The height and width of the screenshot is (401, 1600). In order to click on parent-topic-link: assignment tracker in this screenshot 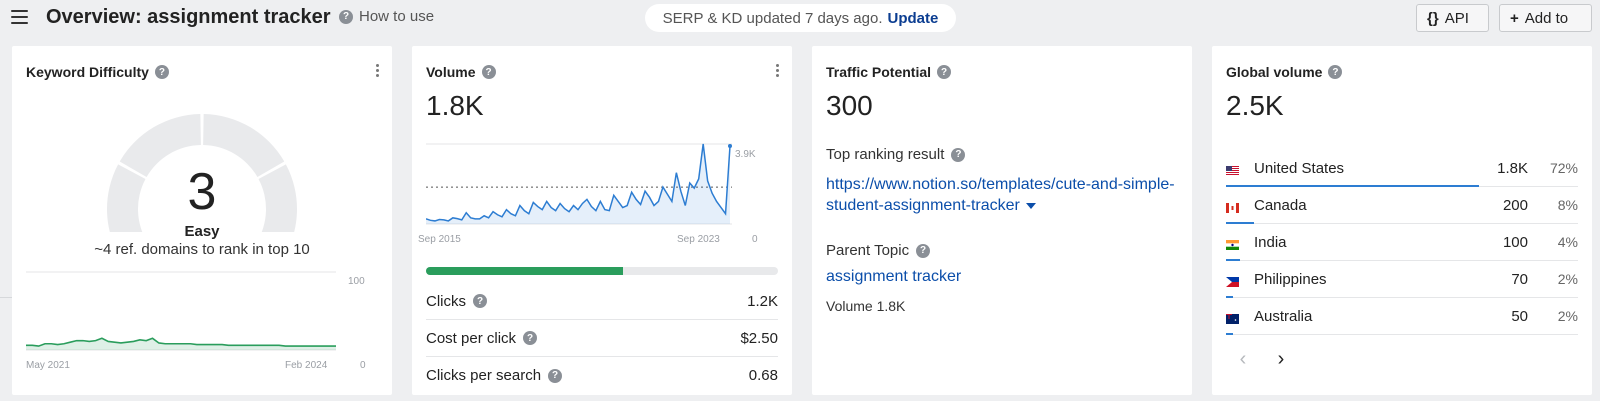, I will do `click(894, 276)`.